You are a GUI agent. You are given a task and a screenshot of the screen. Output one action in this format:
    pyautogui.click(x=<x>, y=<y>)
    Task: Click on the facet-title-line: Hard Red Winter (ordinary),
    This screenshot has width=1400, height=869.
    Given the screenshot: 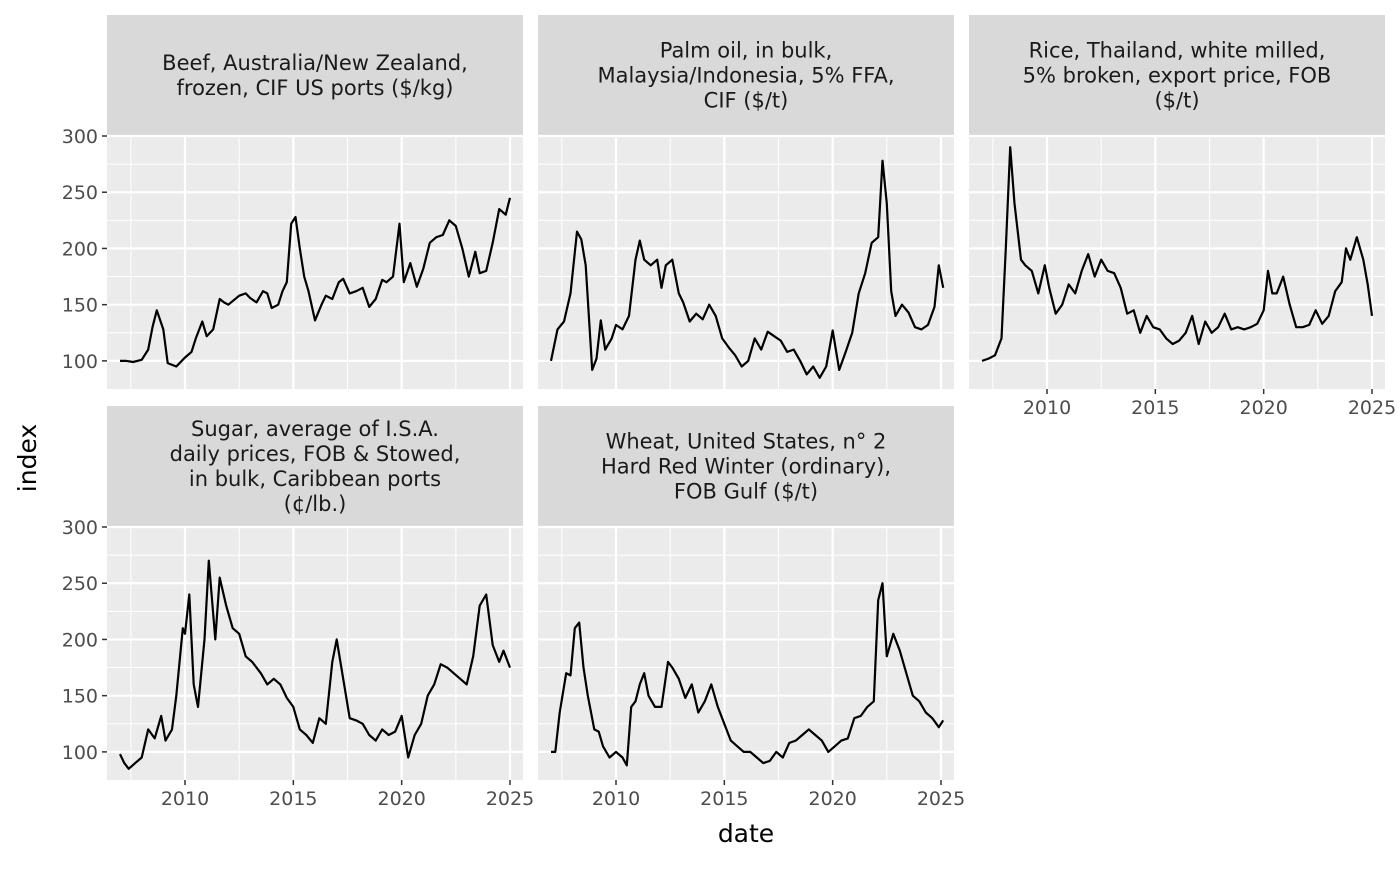 What is the action you would take?
    pyautogui.click(x=746, y=467)
    